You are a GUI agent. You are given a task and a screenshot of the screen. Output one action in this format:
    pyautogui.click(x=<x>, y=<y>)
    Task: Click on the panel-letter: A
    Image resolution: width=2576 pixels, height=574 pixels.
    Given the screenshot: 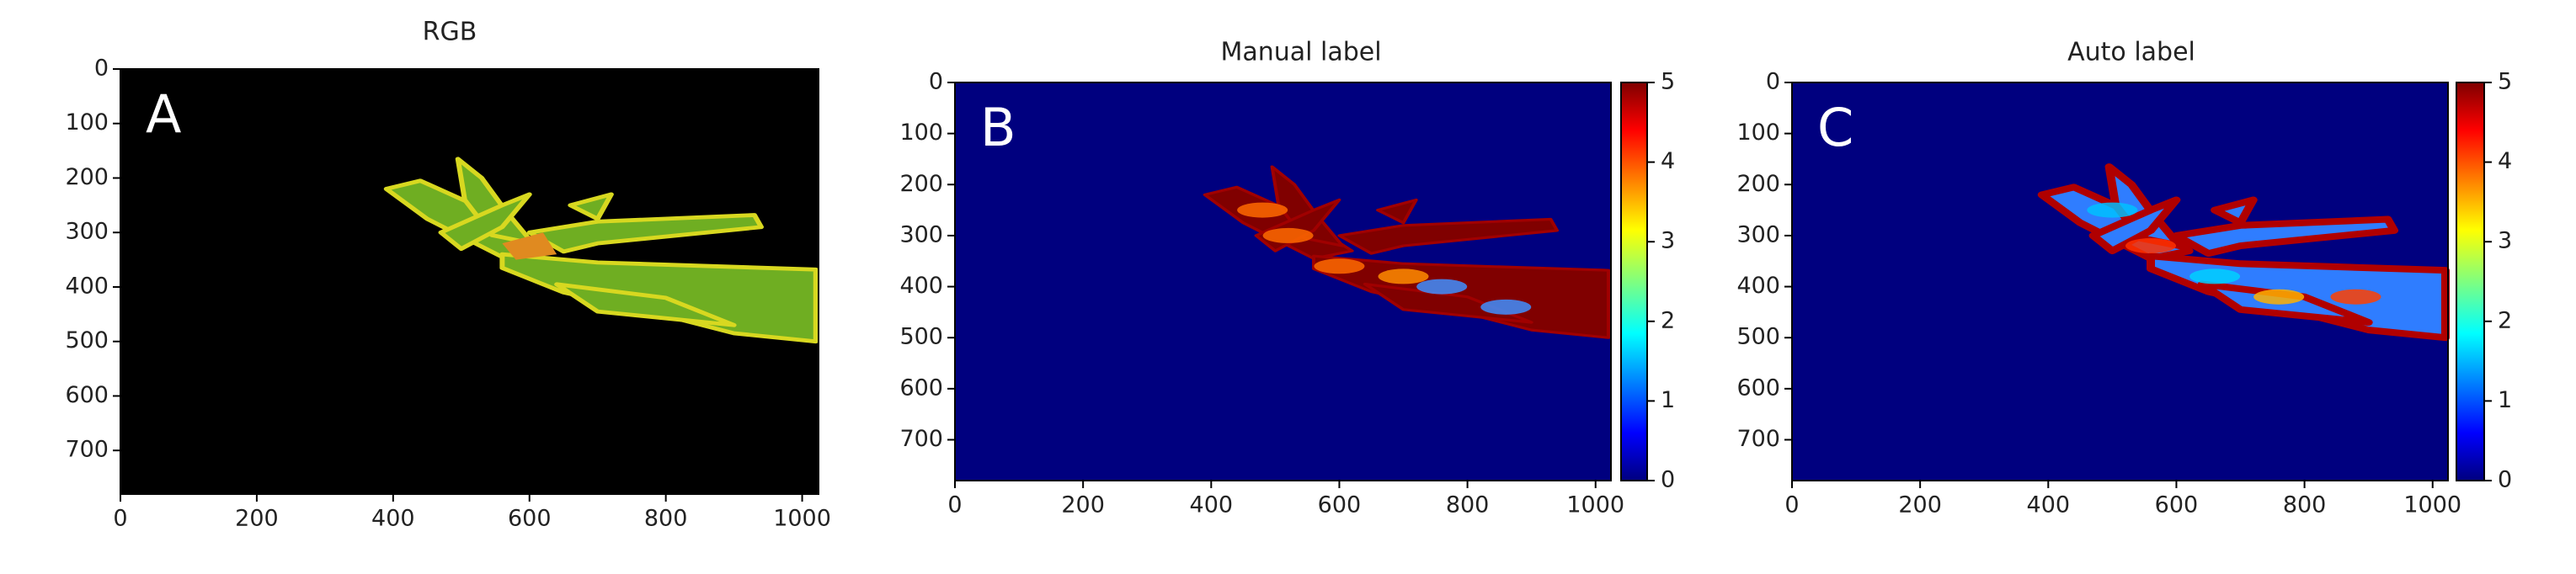 What is the action you would take?
    pyautogui.click(x=163, y=114)
    